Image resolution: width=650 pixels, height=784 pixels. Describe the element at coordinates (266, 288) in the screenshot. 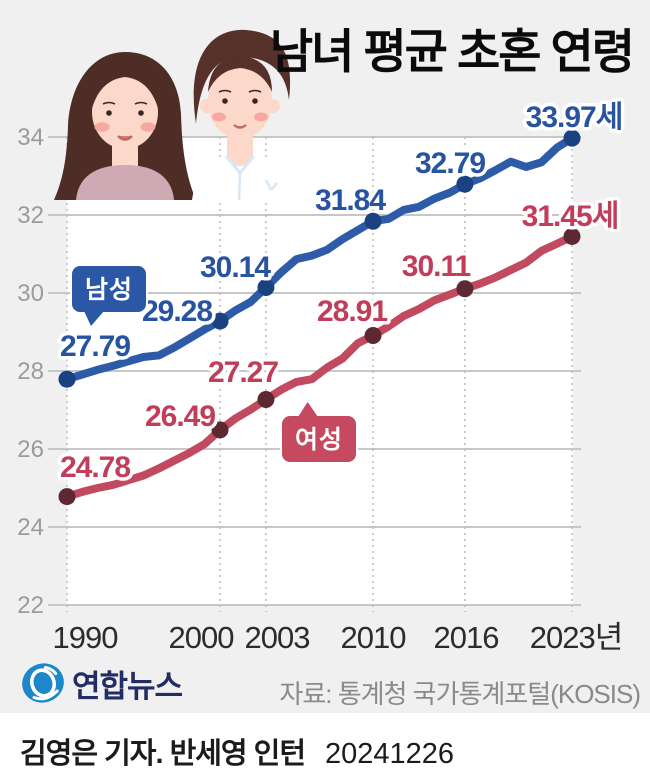

I see `data-point-남성-2003` at that location.